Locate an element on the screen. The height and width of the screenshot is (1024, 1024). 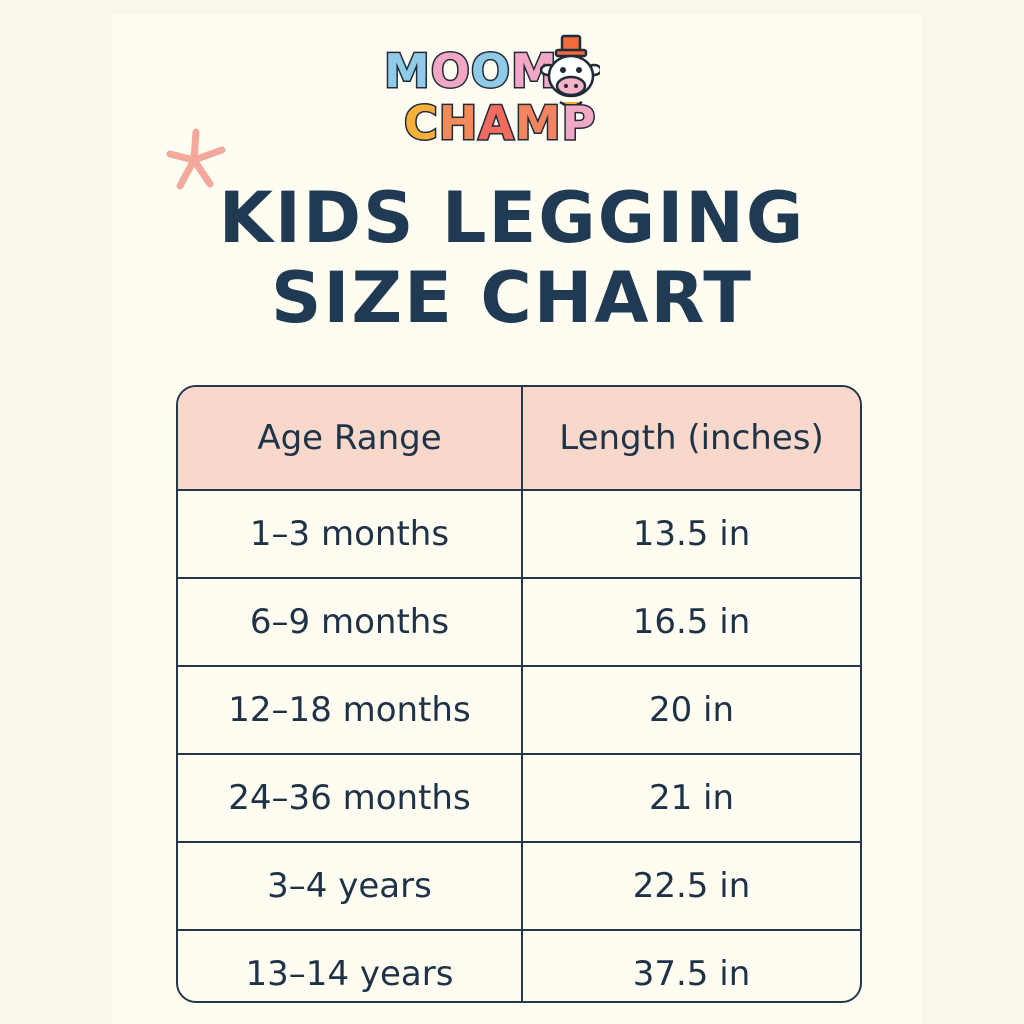
title-line-1: KIDS LEGGING is located at coordinates (512, 218).